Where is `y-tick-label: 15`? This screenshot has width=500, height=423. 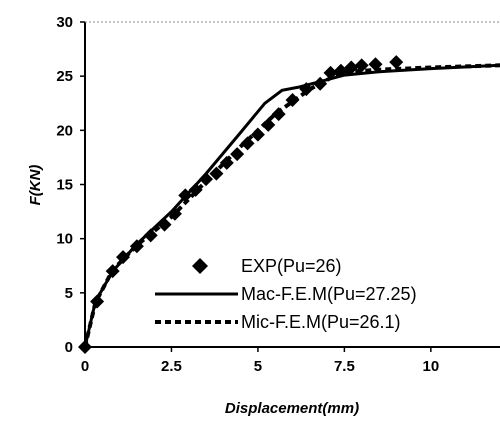 y-tick-label: 15 is located at coordinates (64, 185).